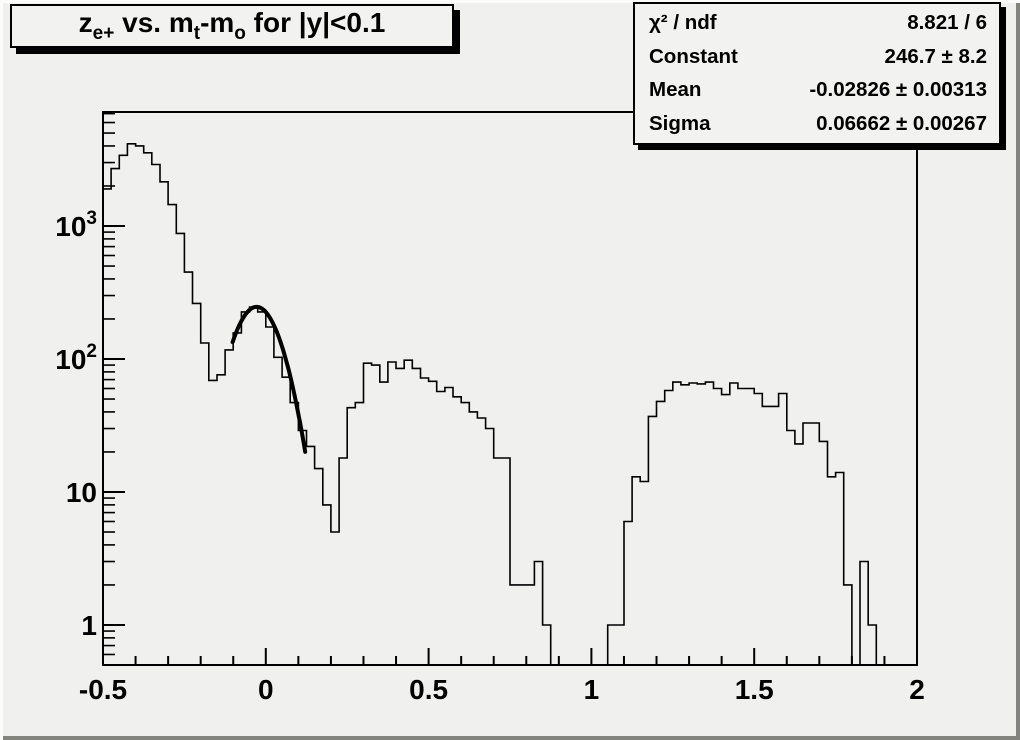 The height and width of the screenshot is (740, 1020). What do you see at coordinates (103, 33) in the screenshot?
I see `title-subscript: e+` at bounding box center [103, 33].